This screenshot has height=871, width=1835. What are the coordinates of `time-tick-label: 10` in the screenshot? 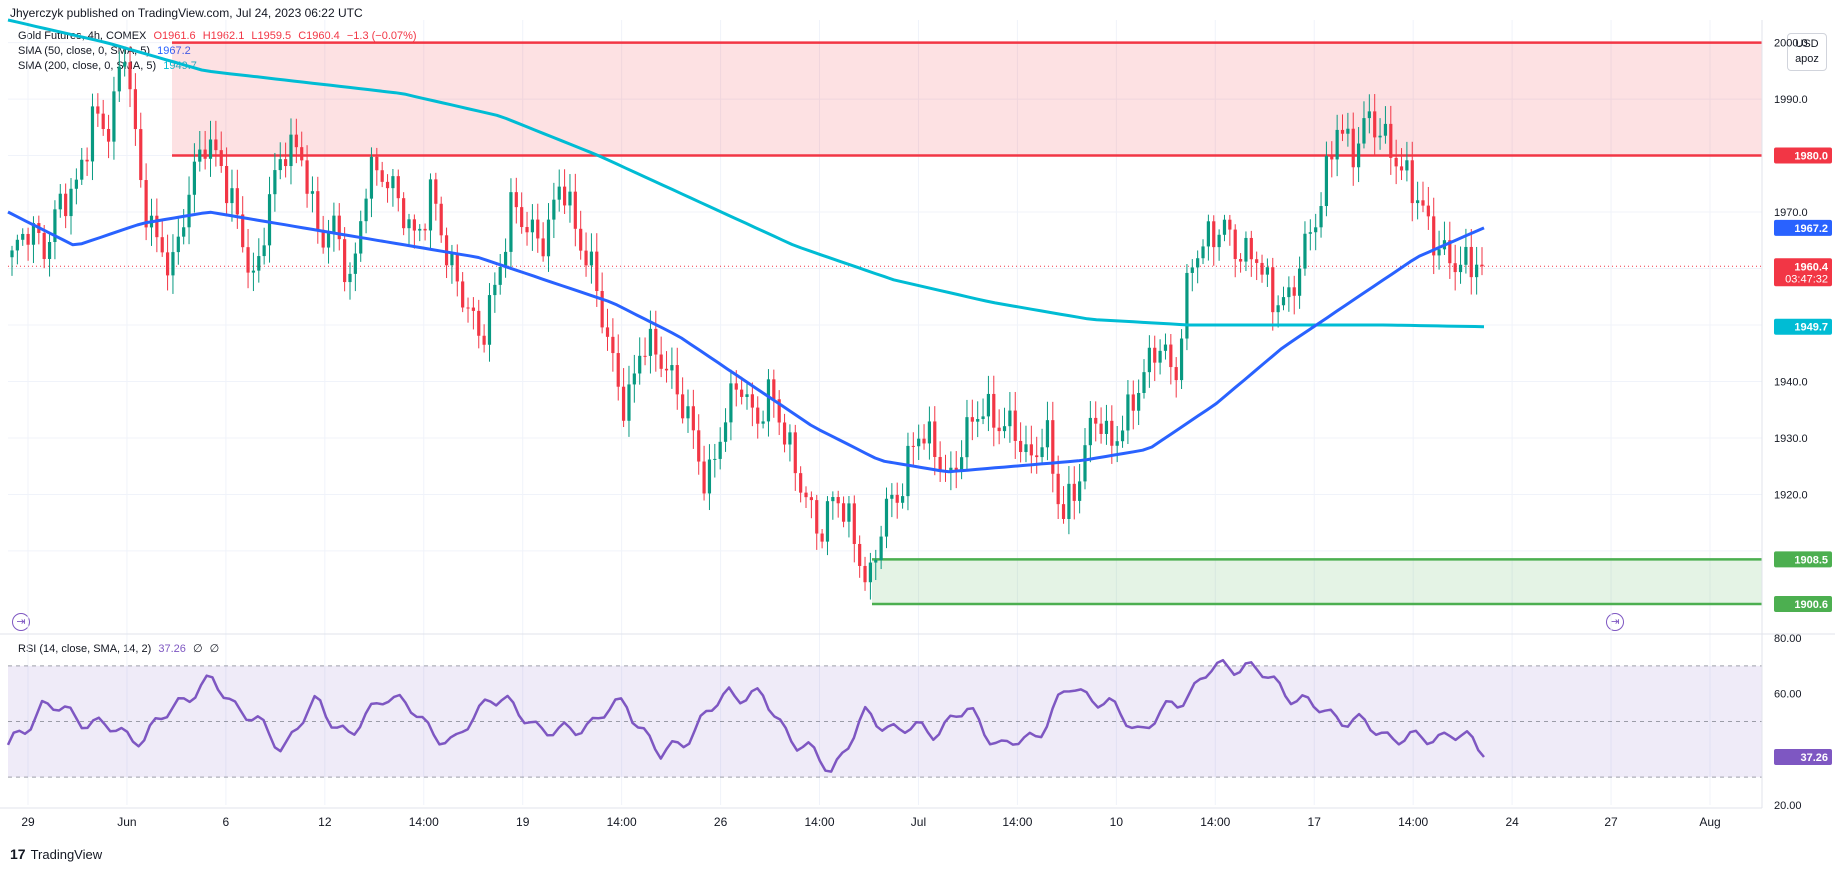 It's located at (1117, 822).